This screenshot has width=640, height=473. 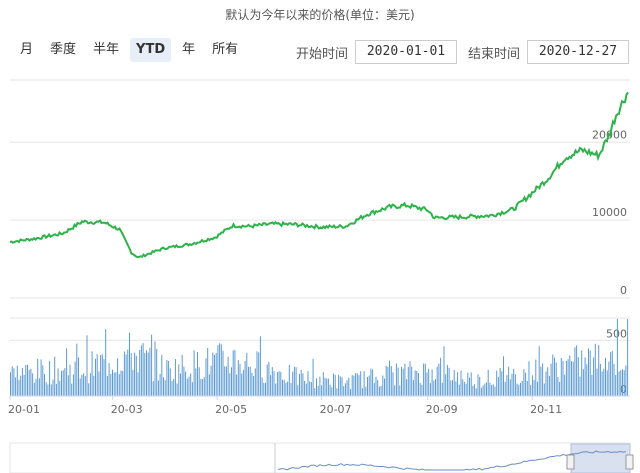 What do you see at coordinates (629, 462) in the screenshot?
I see `navigator-handle-right` at bounding box center [629, 462].